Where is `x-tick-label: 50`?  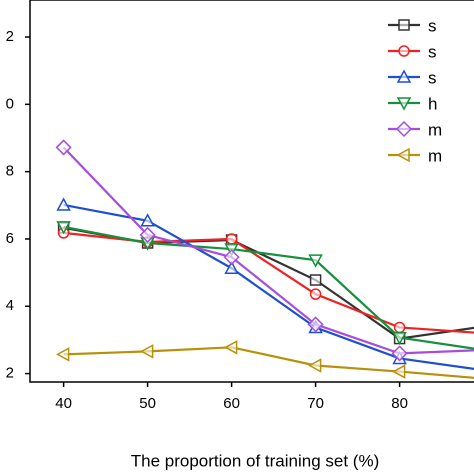
x-tick-label: 50 is located at coordinates (147, 403).